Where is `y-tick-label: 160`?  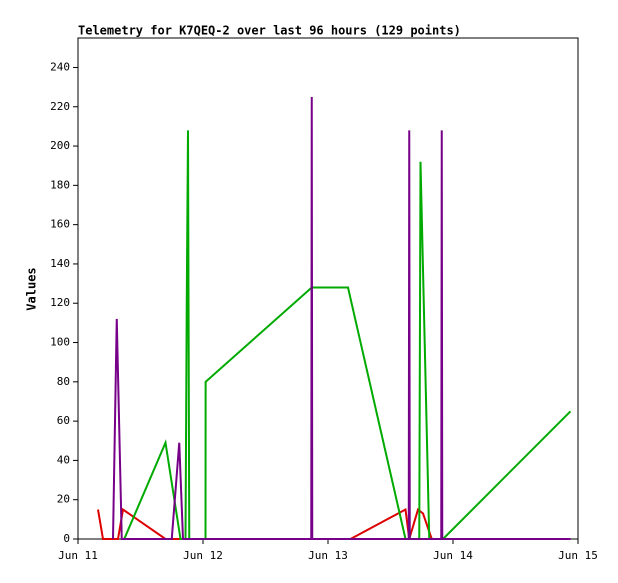
y-tick-label: 160 is located at coordinates (60, 224).